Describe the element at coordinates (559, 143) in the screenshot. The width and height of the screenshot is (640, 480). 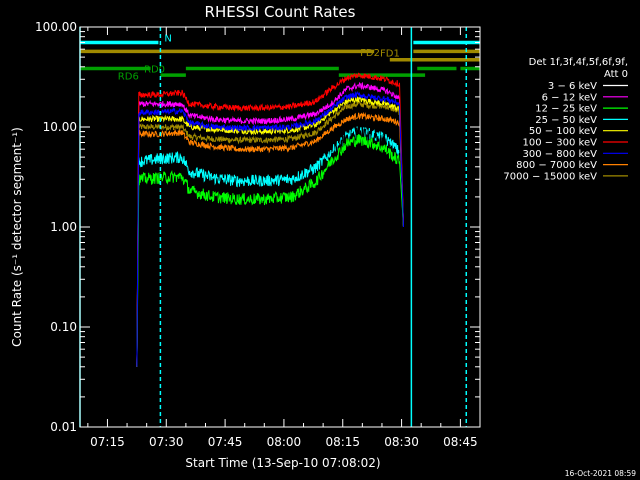
I see `legend-label: 100 − 300 keV` at that location.